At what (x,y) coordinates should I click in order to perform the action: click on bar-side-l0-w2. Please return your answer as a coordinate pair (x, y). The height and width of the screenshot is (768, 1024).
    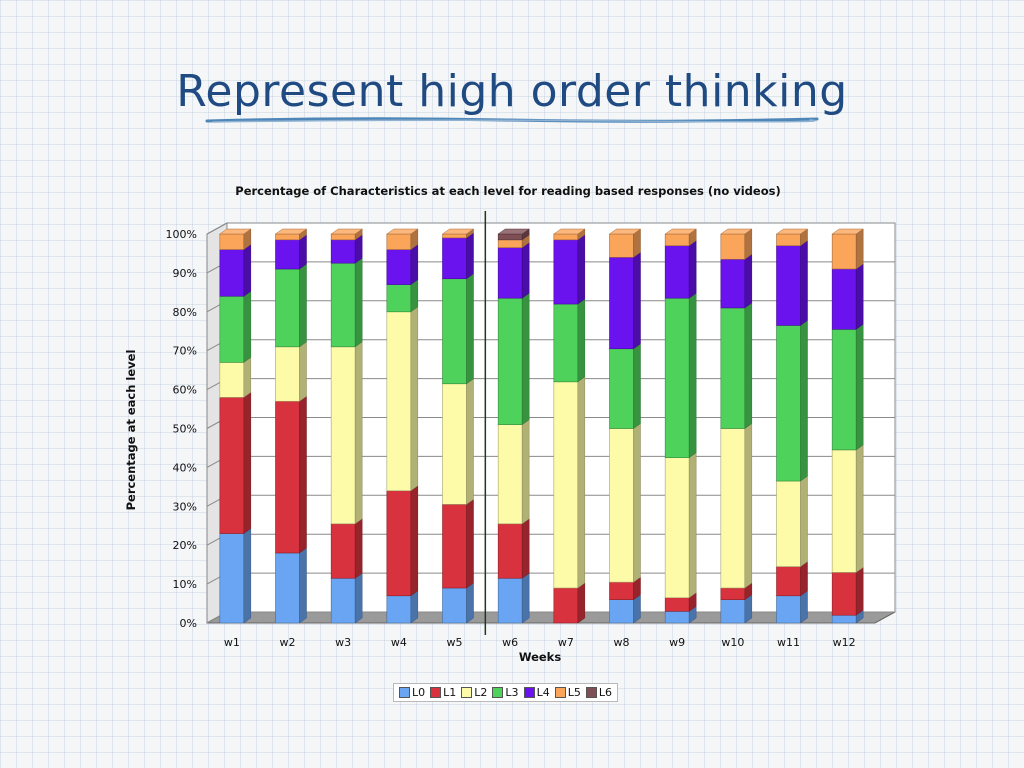
    Looking at the image, I should click on (303, 585).